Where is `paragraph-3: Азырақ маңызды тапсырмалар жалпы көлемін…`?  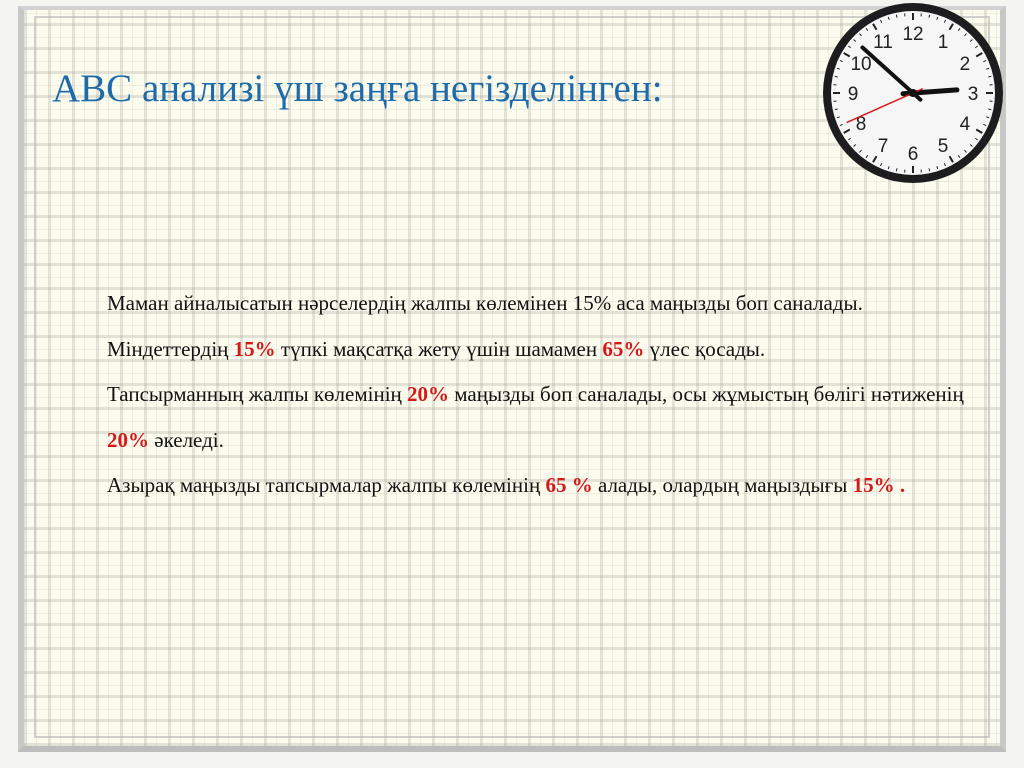
paragraph-3: Азырақ маңызды тапсырмалар жалпы көлемін… is located at coordinates (547, 486).